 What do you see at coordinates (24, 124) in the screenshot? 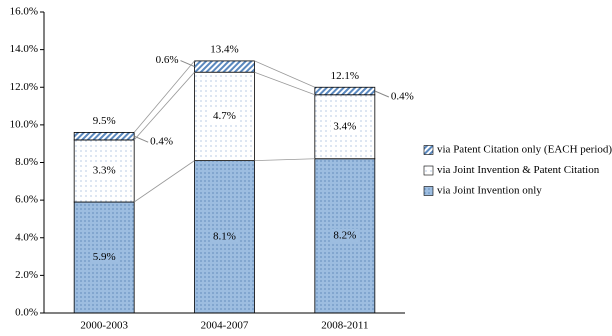
I see `y-tick-label: 10.0%` at bounding box center [24, 124].